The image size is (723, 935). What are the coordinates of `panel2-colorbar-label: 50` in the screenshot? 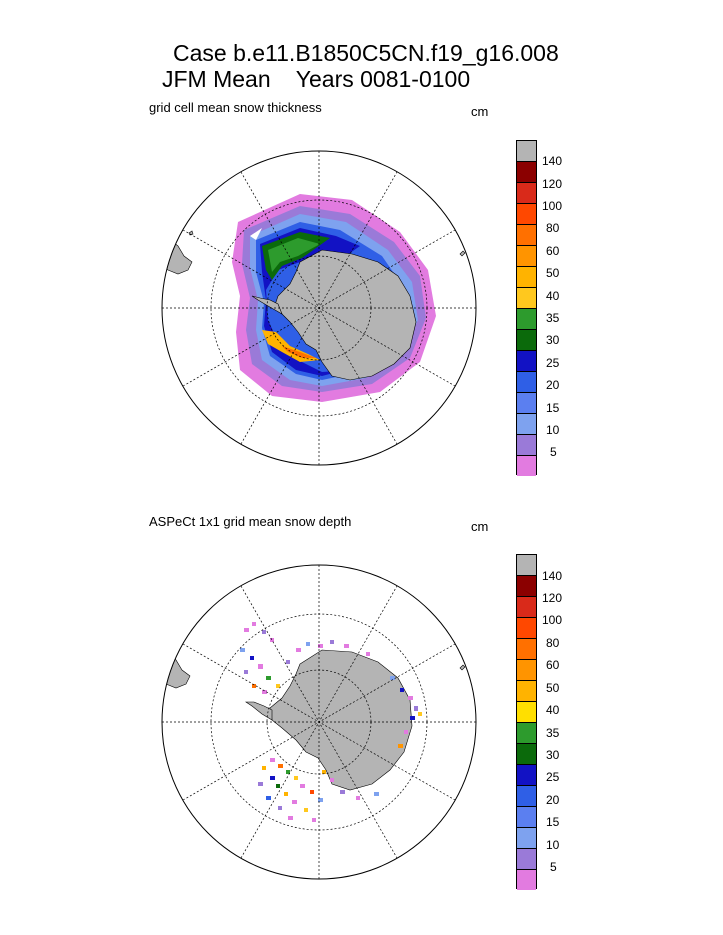 It's located at (553, 688).